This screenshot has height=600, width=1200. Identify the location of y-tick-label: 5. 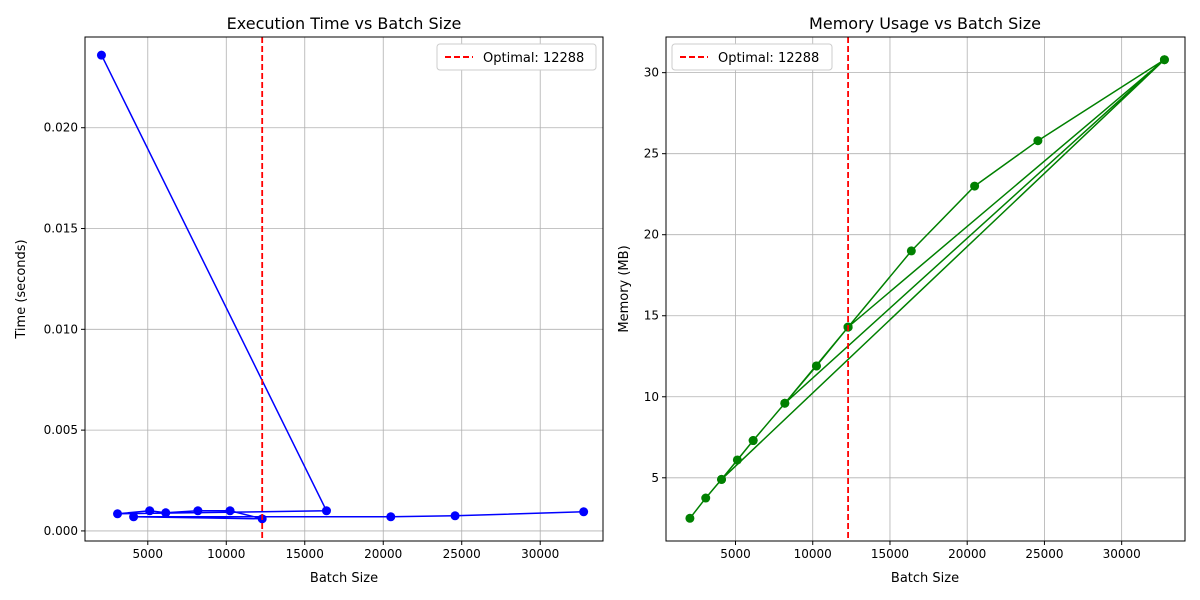
(655, 478).